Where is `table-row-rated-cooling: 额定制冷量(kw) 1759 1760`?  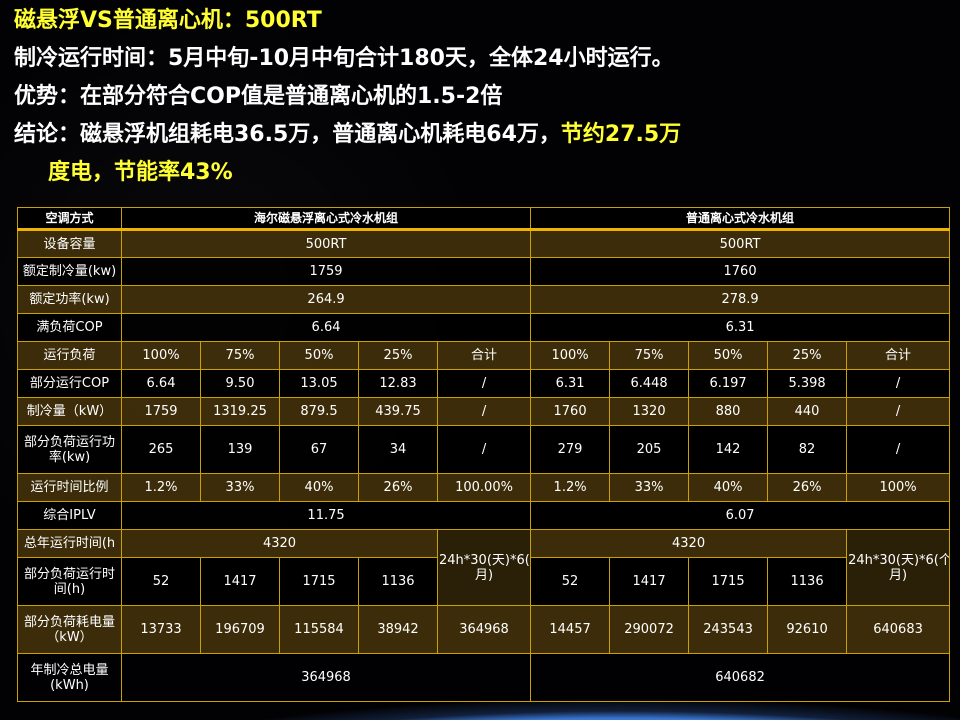 table-row-rated-cooling: 额定制冷量(kw) 1759 1760 is located at coordinates (484, 271).